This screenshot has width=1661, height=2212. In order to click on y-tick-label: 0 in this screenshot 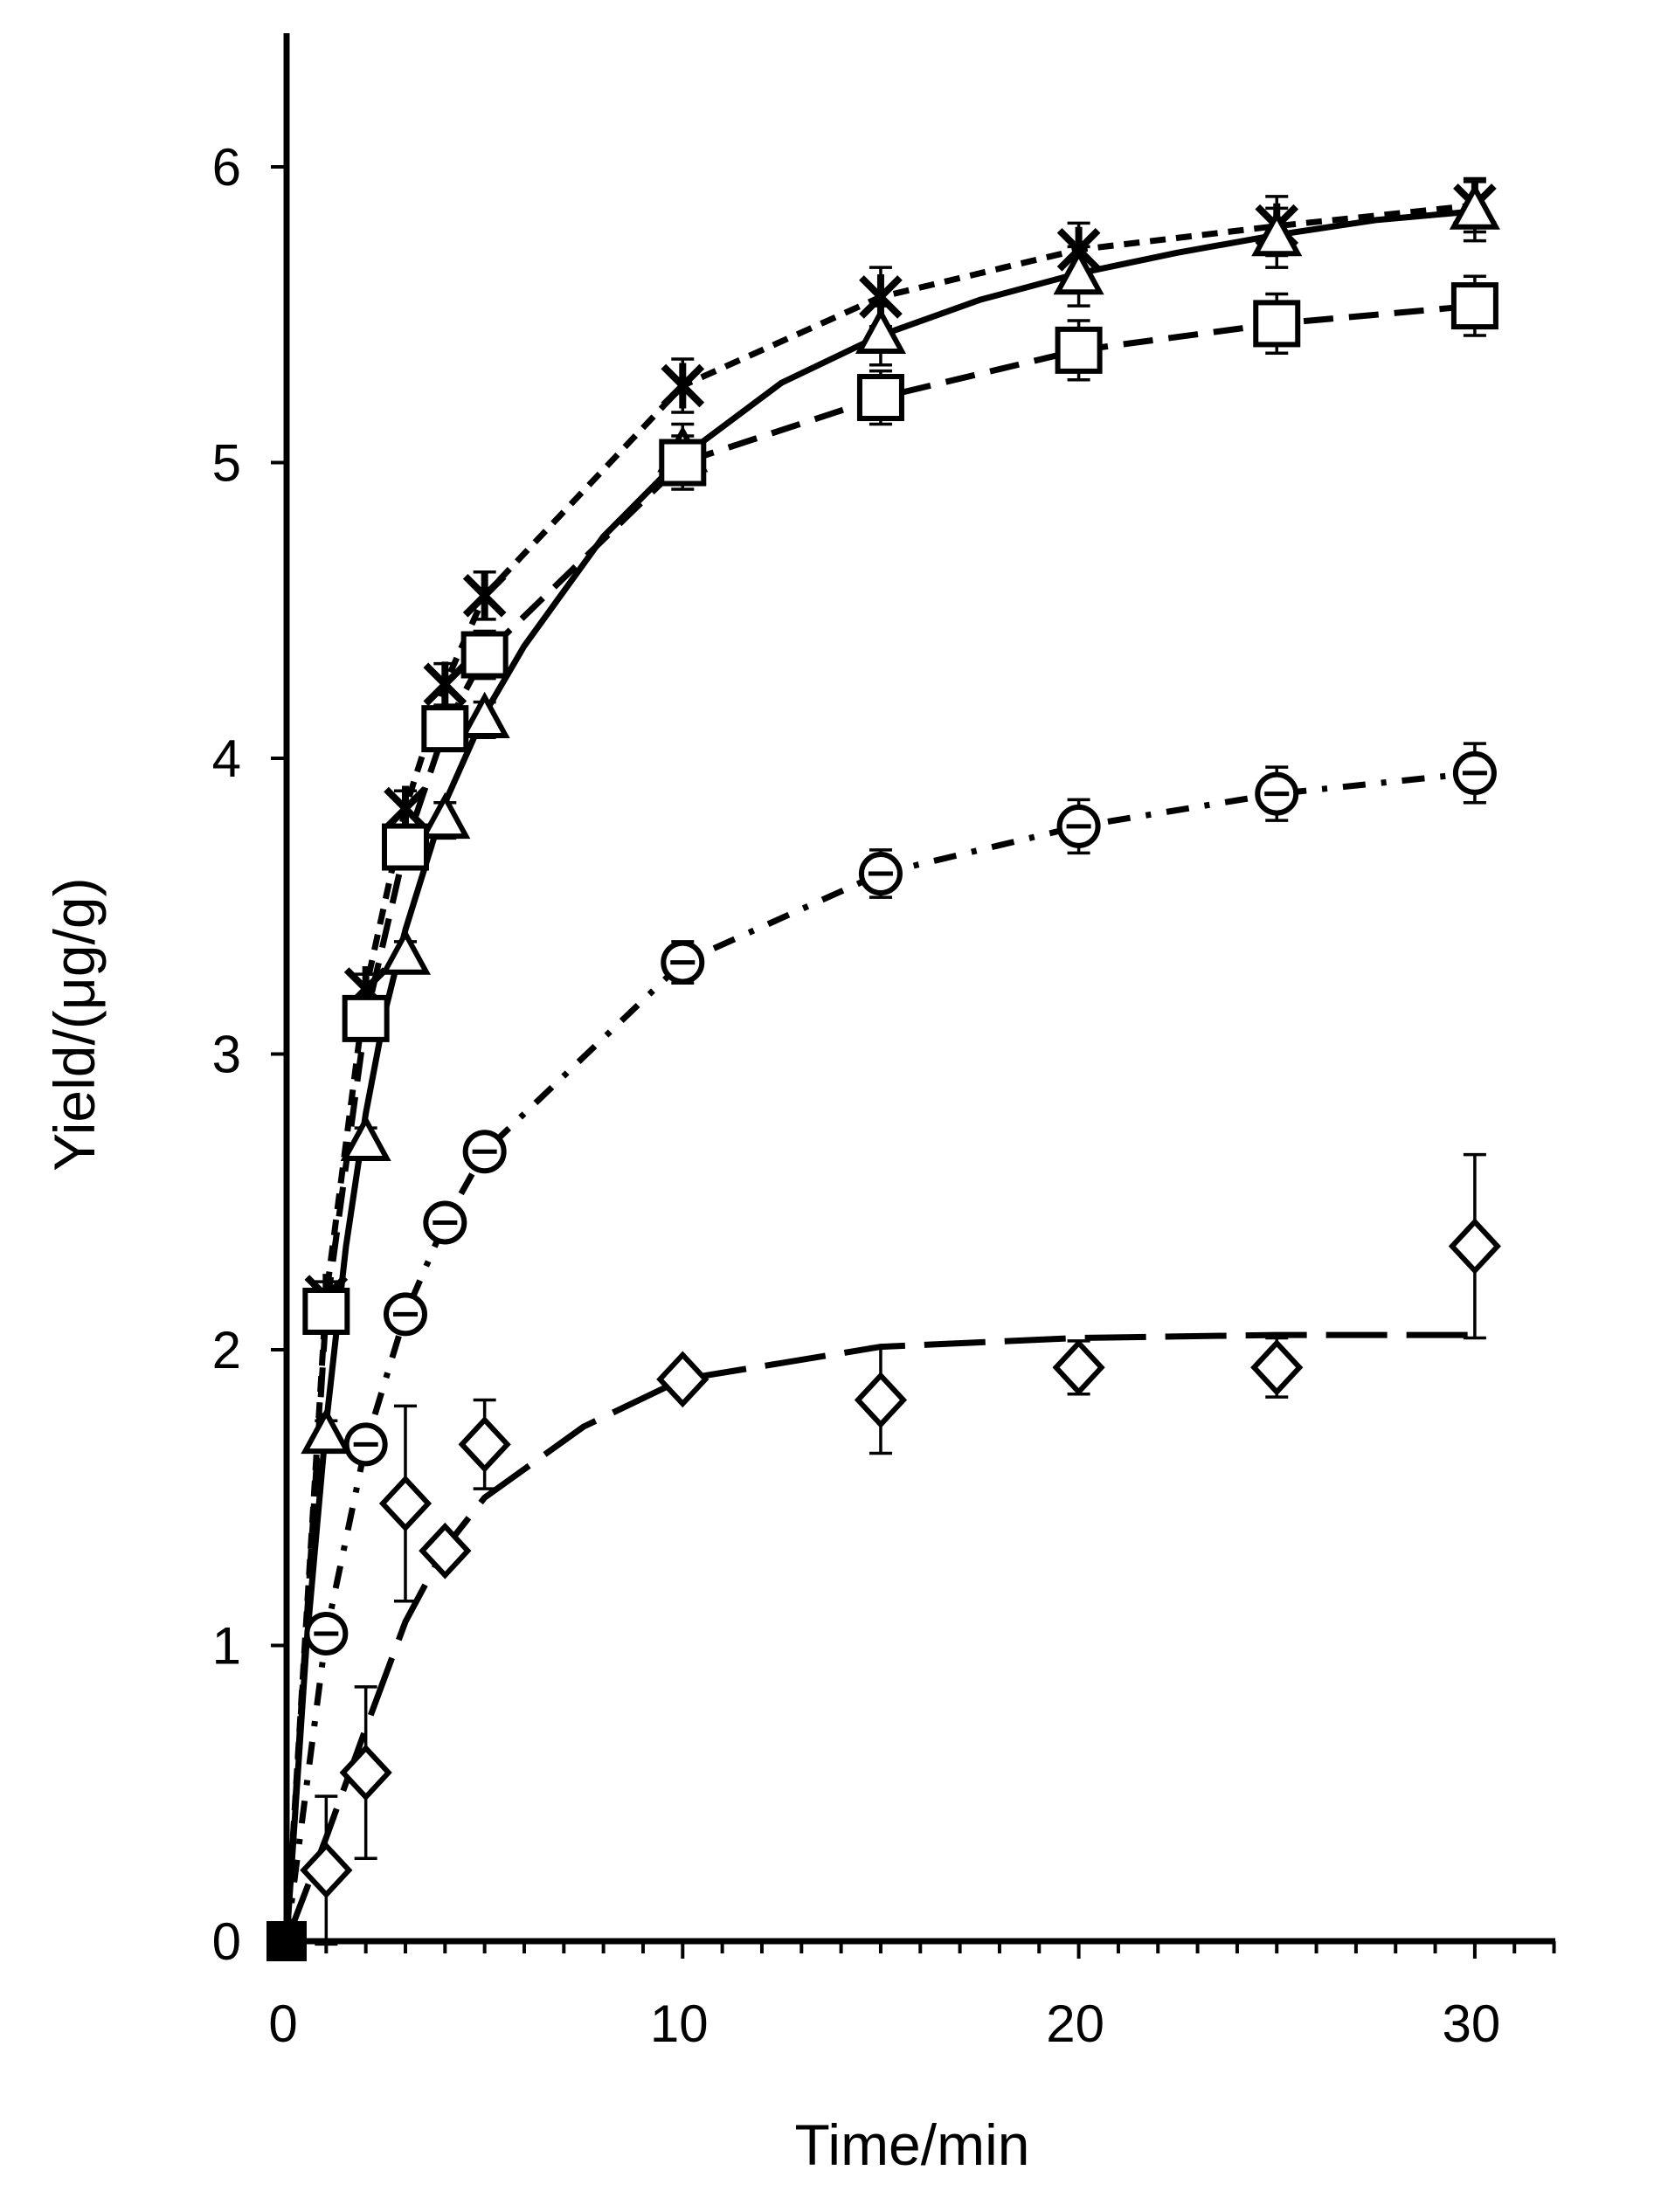, I will do `click(226, 1941)`.